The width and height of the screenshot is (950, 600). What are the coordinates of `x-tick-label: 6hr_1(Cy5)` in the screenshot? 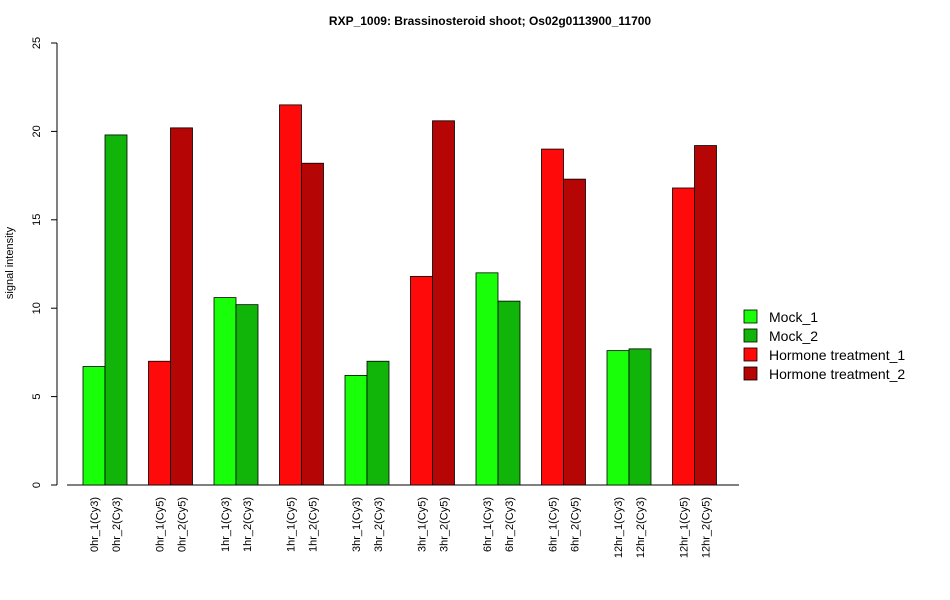 It's located at (554, 524).